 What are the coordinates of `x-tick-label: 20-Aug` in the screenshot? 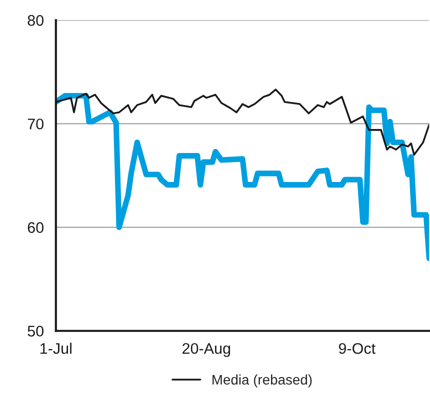 It's located at (206, 350).